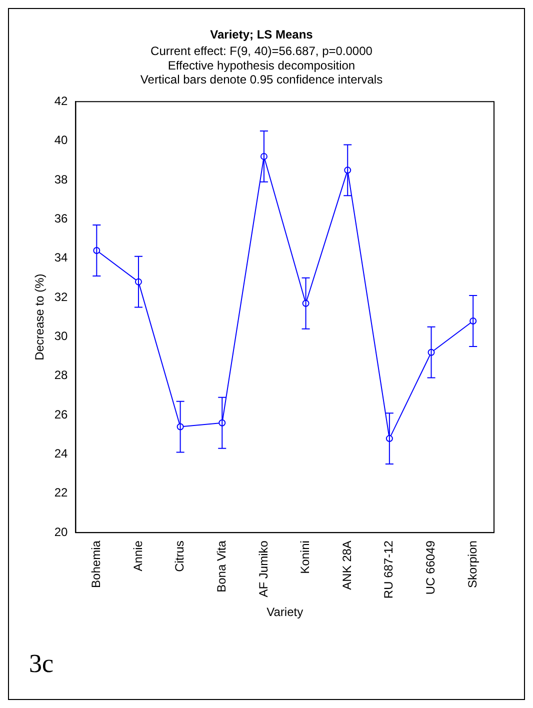 The image size is (533, 708). Describe the element at coordinates (263, 569) in the screenshot. I see `x-tick-label: AF Jumiko` at that location.